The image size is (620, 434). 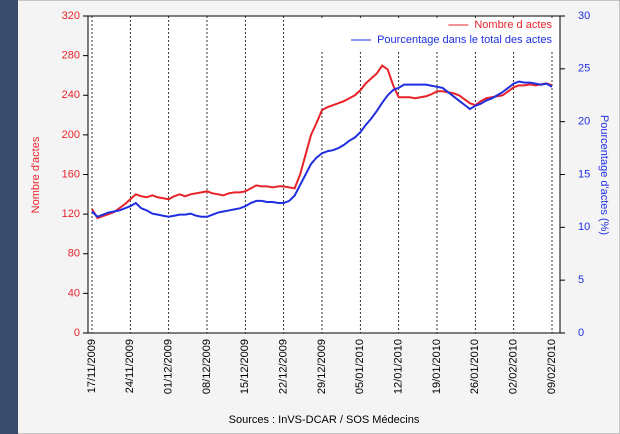 I want to click on x-tick-label: 12/01/2010, so click(x=399, y=366).